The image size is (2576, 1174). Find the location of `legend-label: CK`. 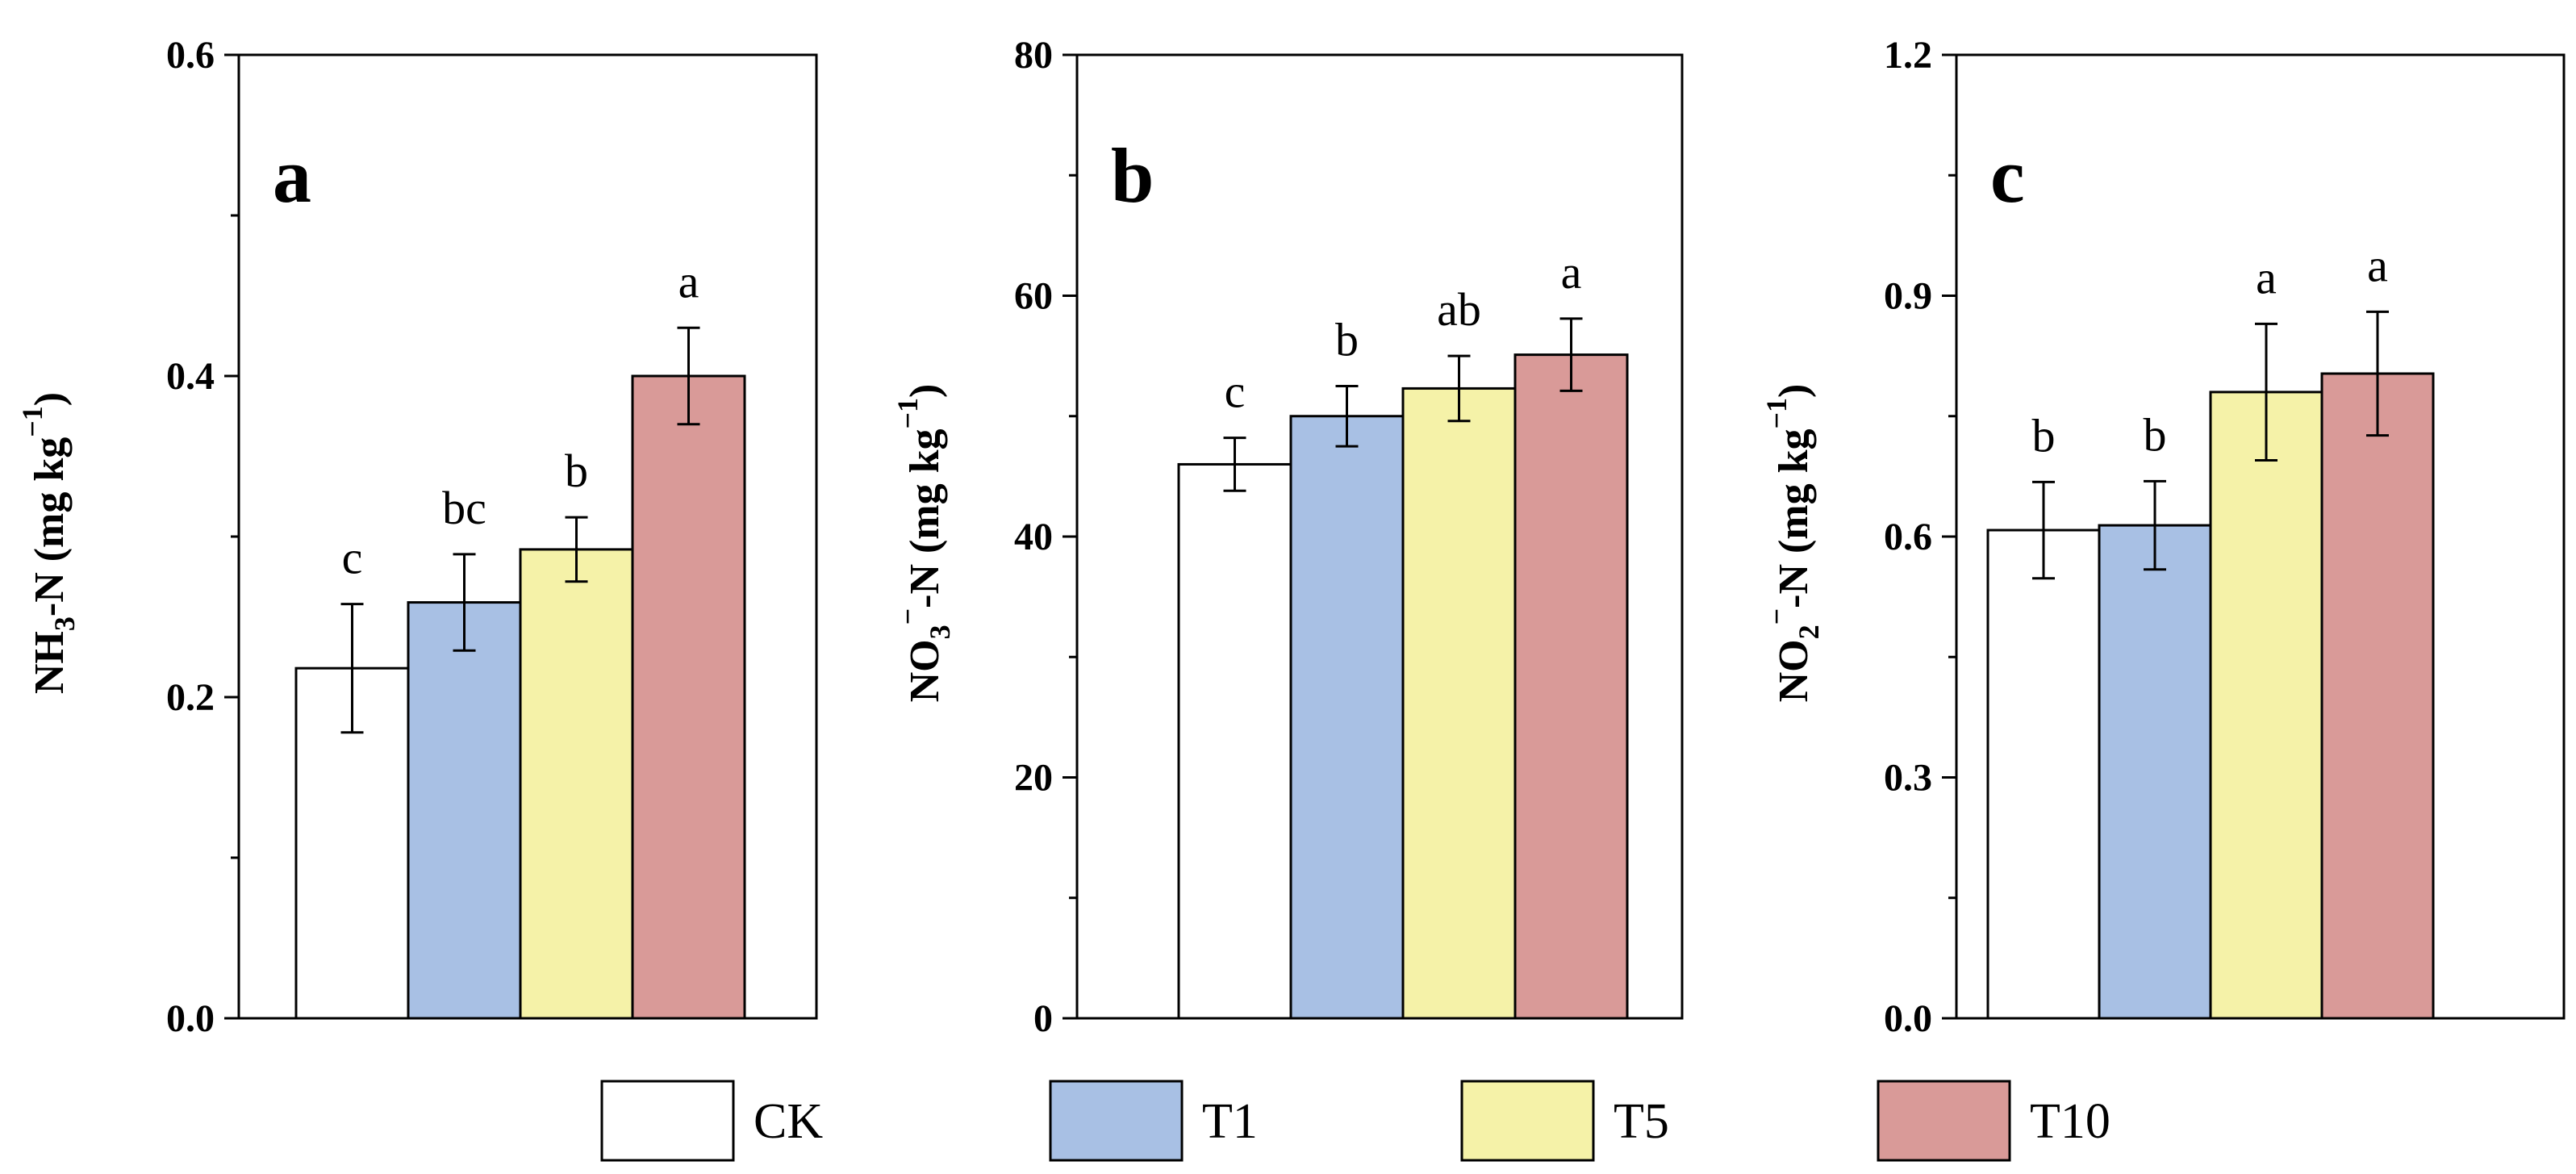

legend-label: CK is located at coordinates (788, 1121).